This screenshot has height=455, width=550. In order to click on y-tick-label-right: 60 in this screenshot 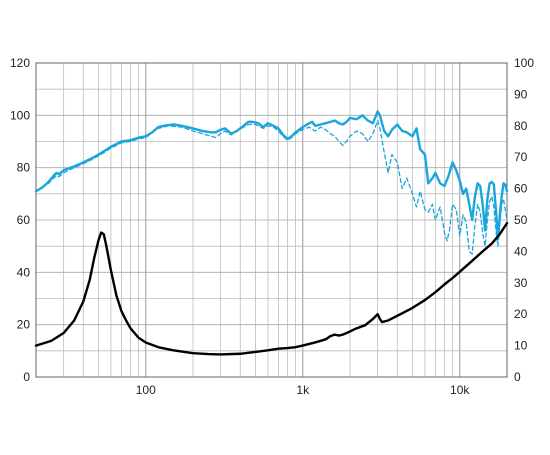, I will do `click(521, 189)`.